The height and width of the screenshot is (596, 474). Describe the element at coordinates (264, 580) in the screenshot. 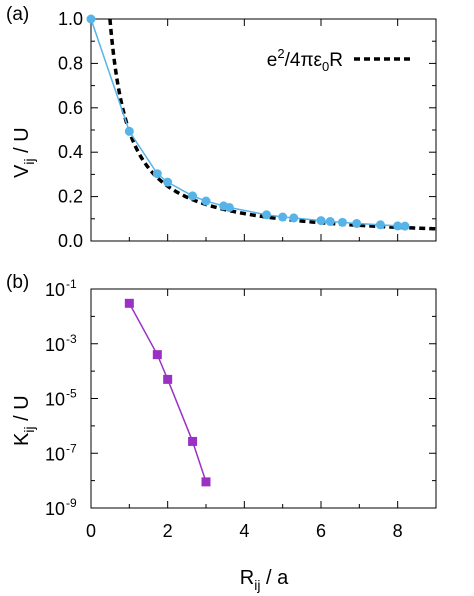

I see `x-axis-label: Rij / a` at that location.